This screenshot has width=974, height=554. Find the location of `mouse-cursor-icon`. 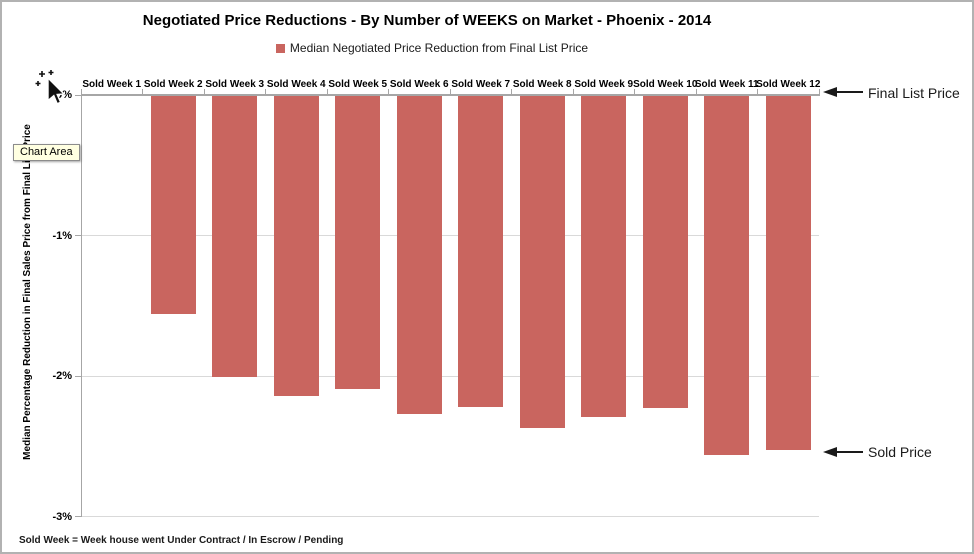

mouse-cursor-icon is located at coordinates (50, 87).